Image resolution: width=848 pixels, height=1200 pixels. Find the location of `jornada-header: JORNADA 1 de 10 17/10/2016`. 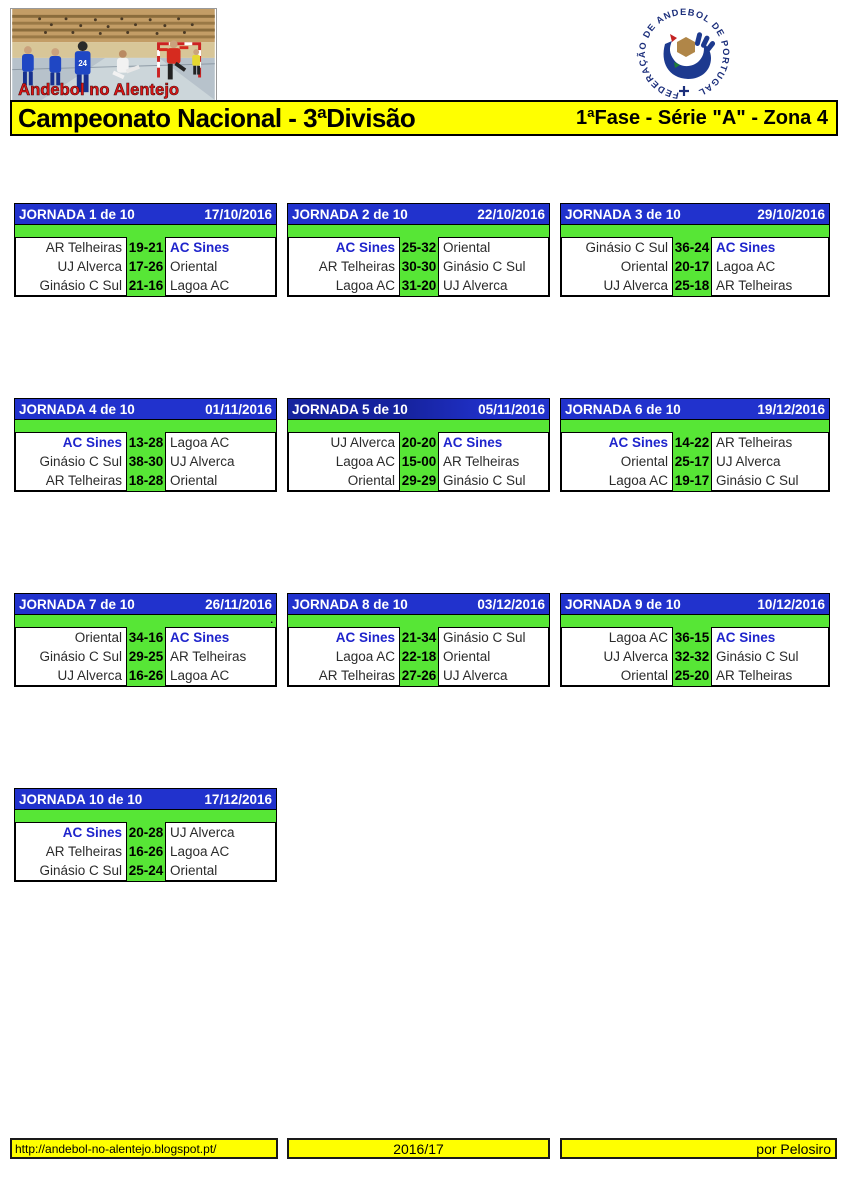

jornada-header: JORNADA 1 de 10 17/10/2016 is located at coordinates (145, 214).